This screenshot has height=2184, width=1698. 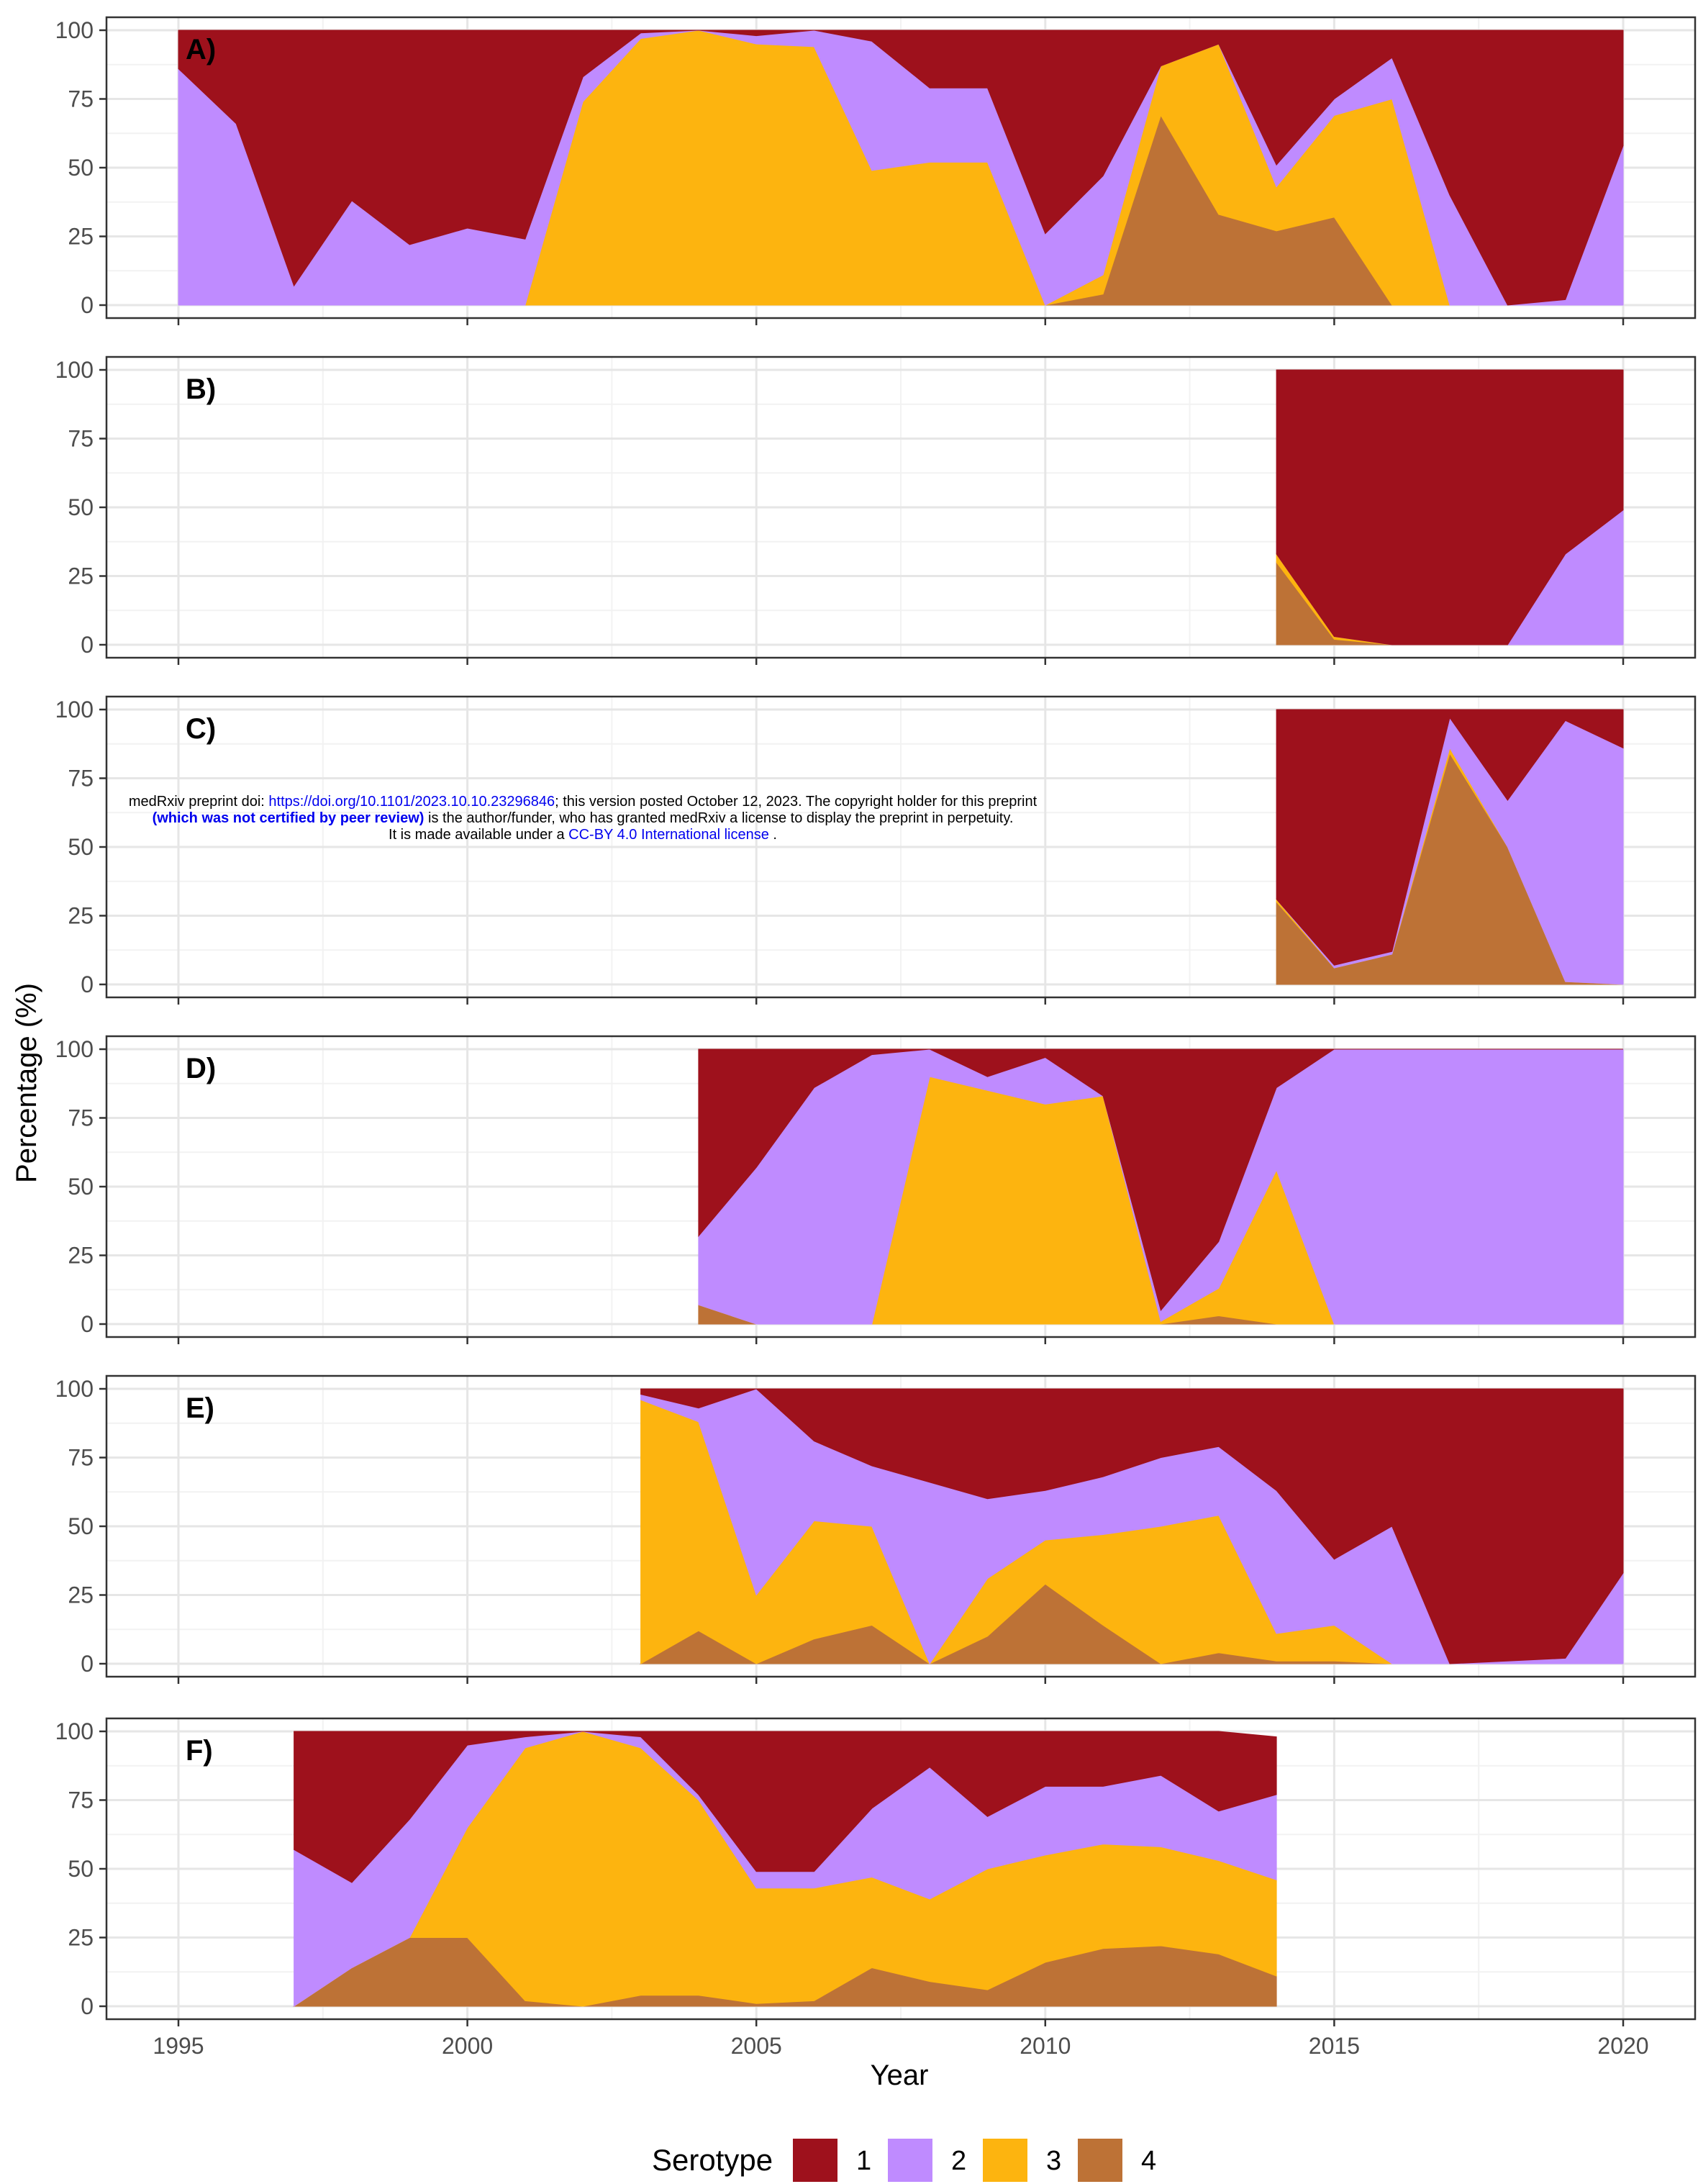 What do you see at coordinates (1046, 2046) in the screenshot?
I see `x-tick-label: 2010` at bounding box center [1046, 2046].